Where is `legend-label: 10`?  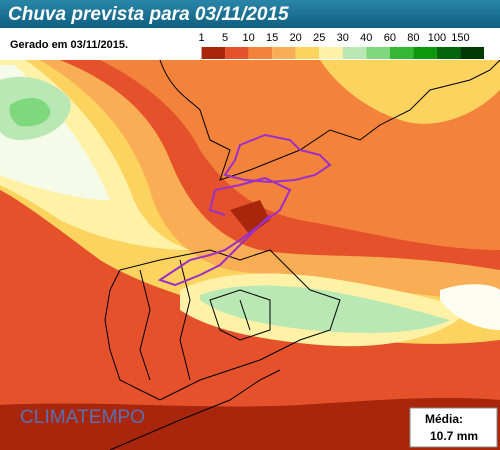 legend-label: 10 is located at coordinates (248, 38).